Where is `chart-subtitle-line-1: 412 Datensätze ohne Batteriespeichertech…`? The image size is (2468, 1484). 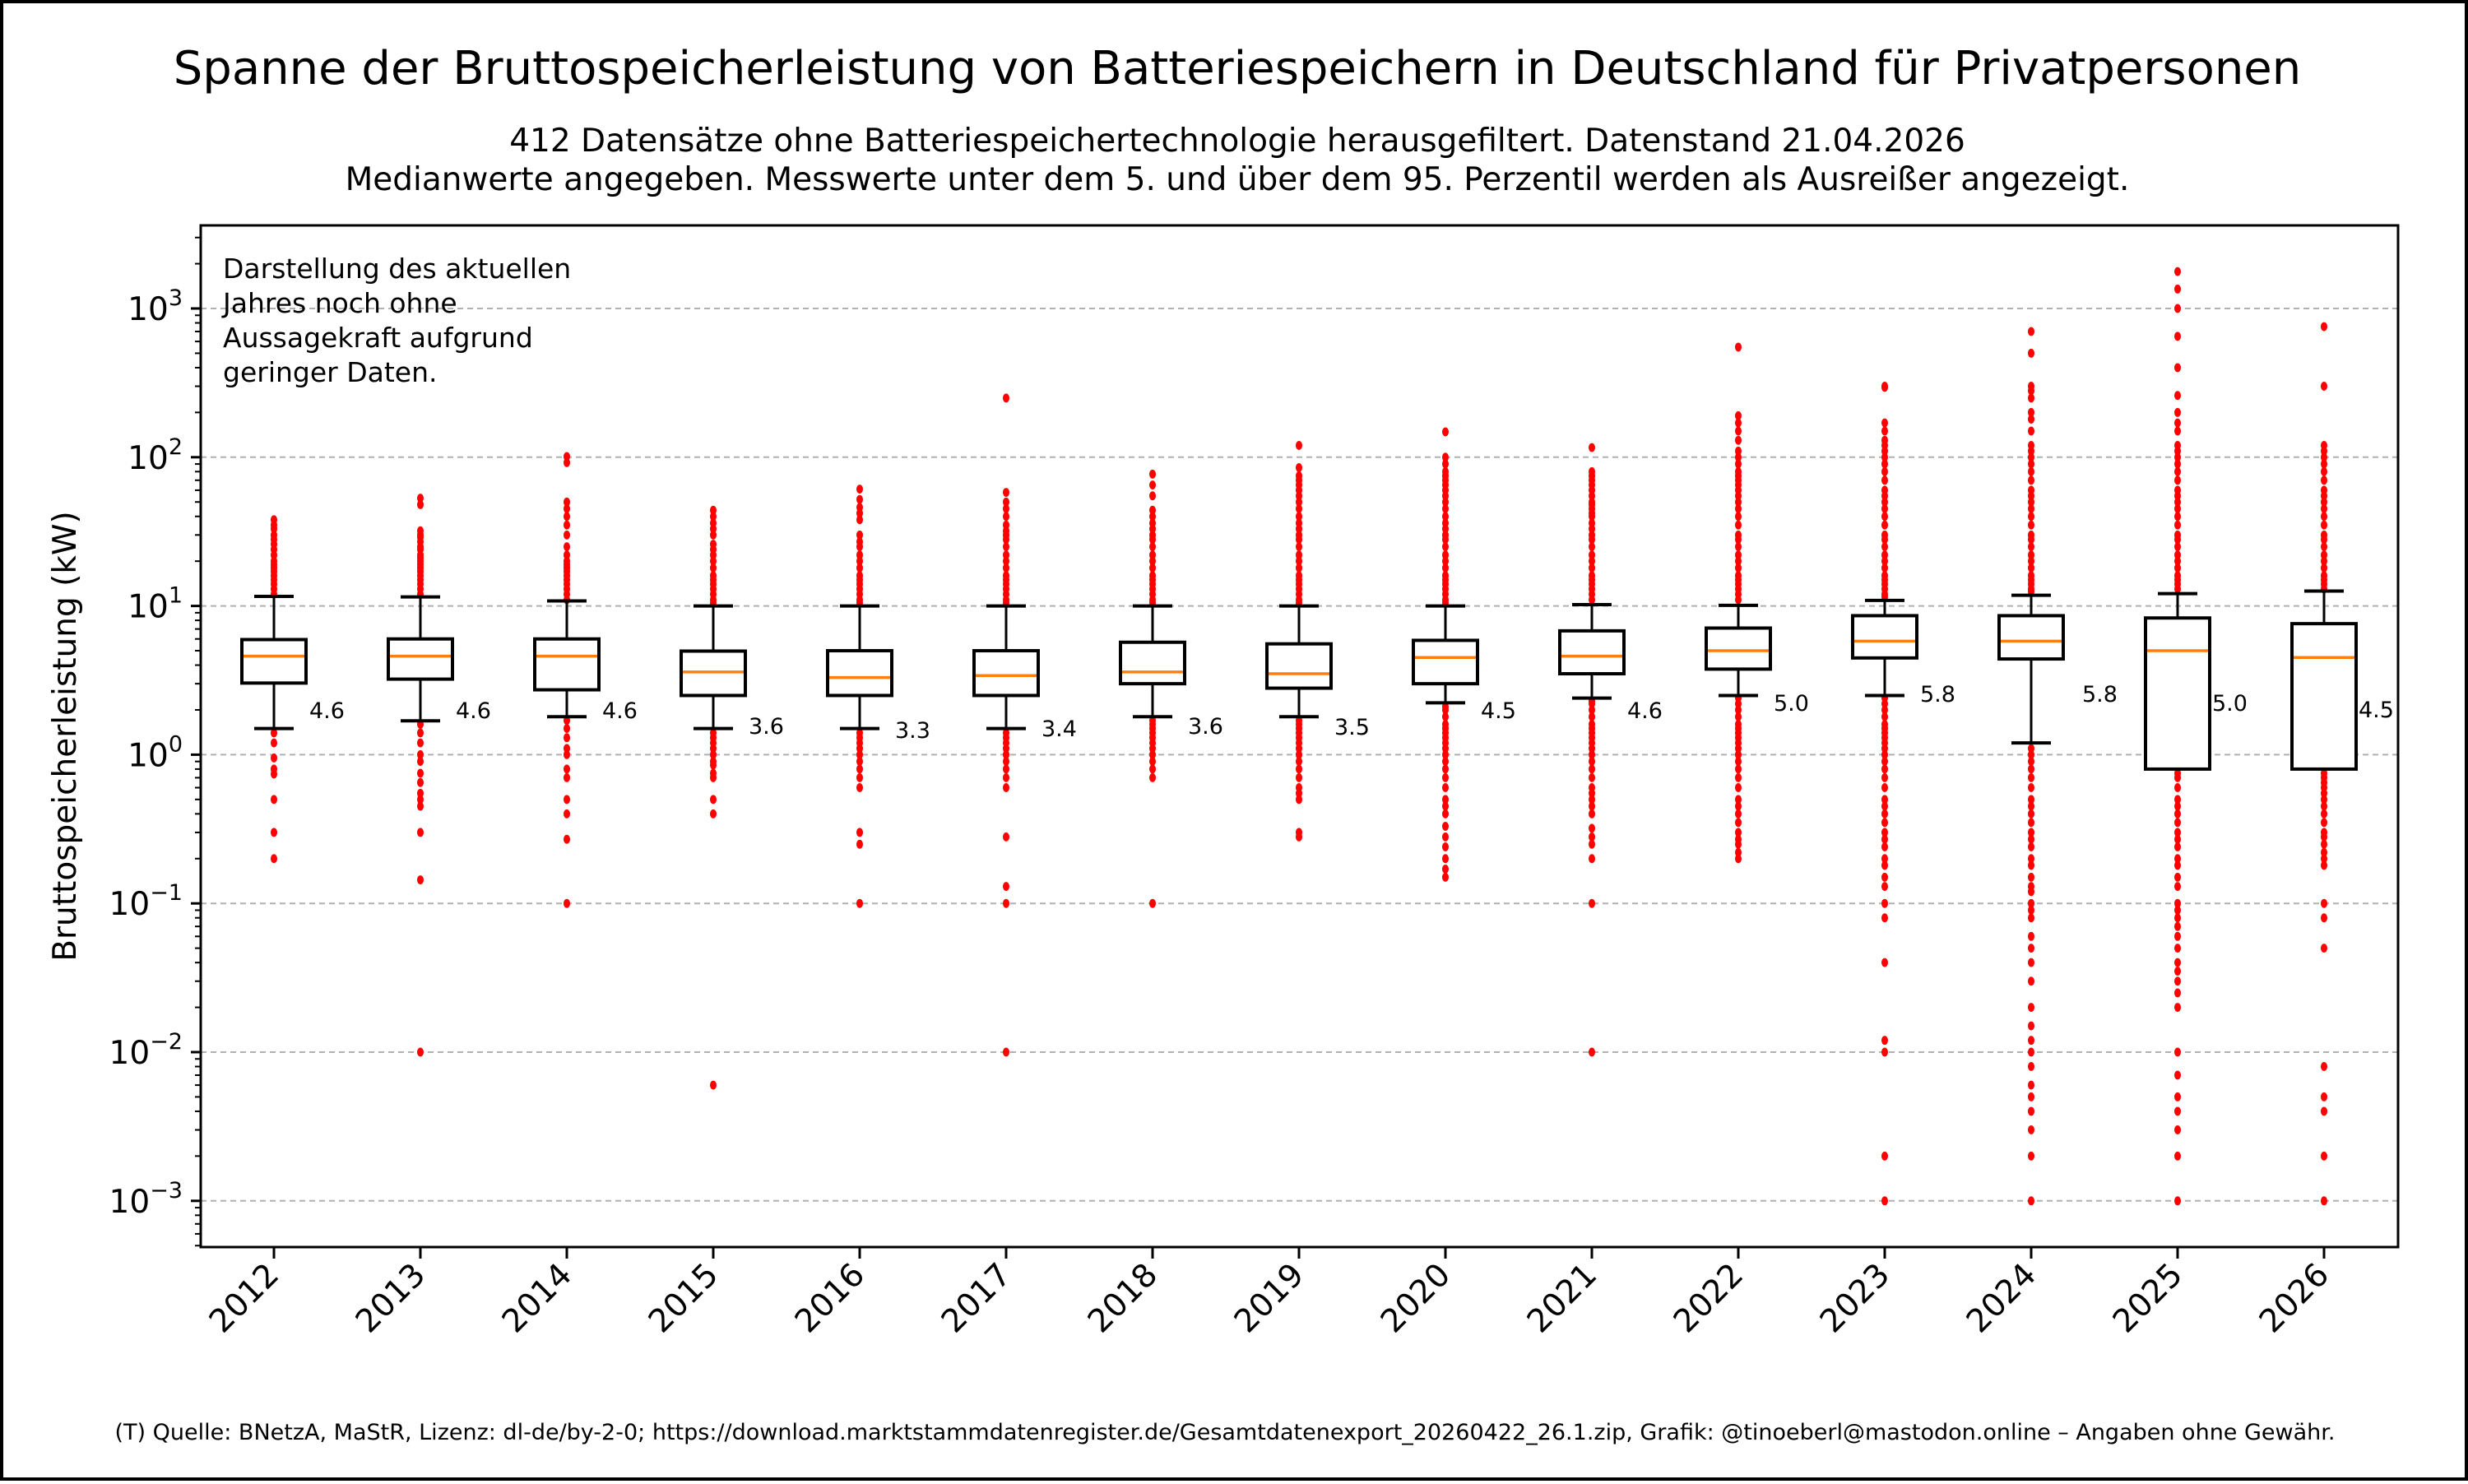
chart-subtitle-line-1: 412 Datensätze ohne Batteriespeichertech… is located at coordinates (1237, 141).